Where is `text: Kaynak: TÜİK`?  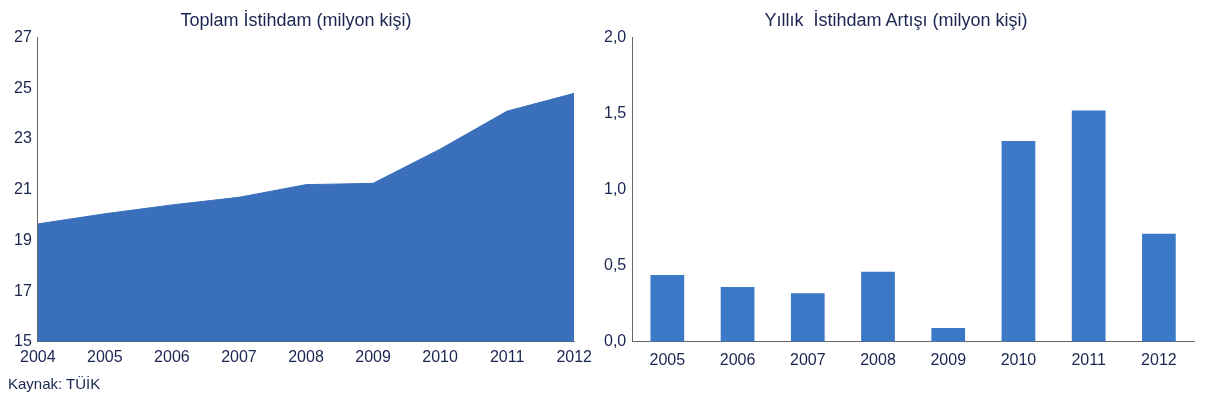
text: Kaynak: TÜİK is located at coordinates (55, 383).